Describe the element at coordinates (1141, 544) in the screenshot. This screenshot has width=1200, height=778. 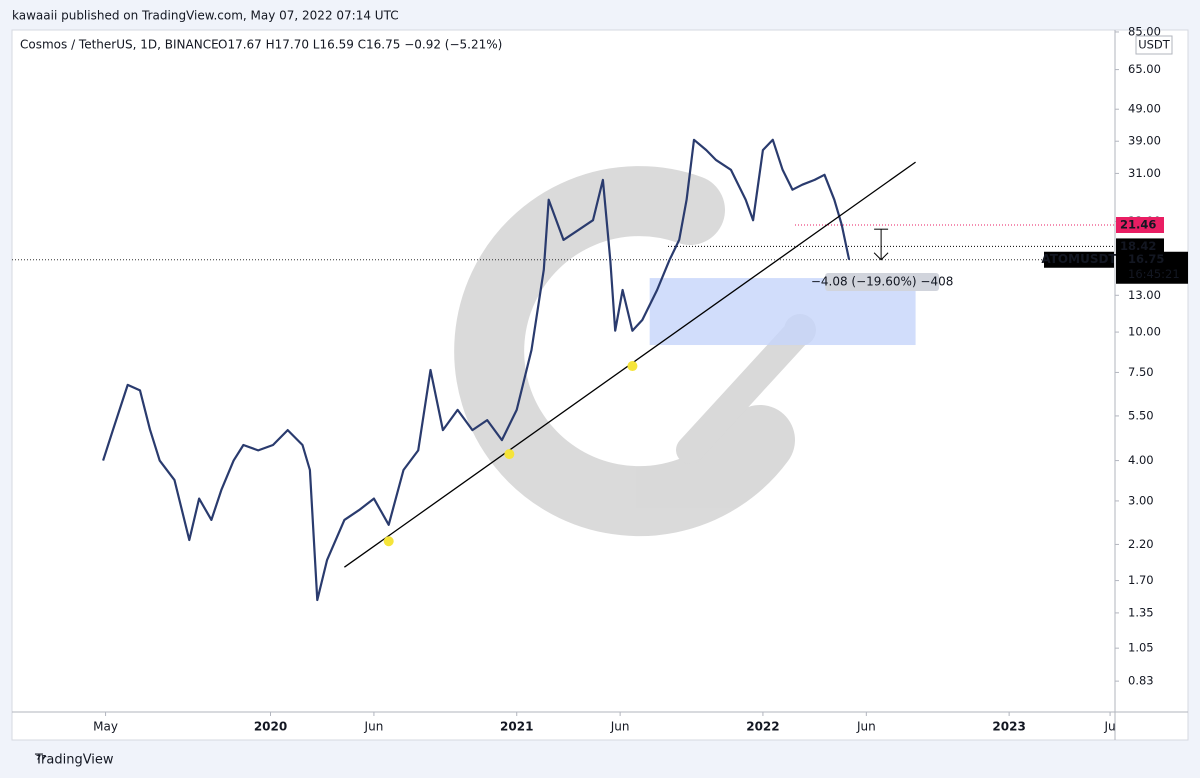
I see `y-tick-label: 2.20` at that location.